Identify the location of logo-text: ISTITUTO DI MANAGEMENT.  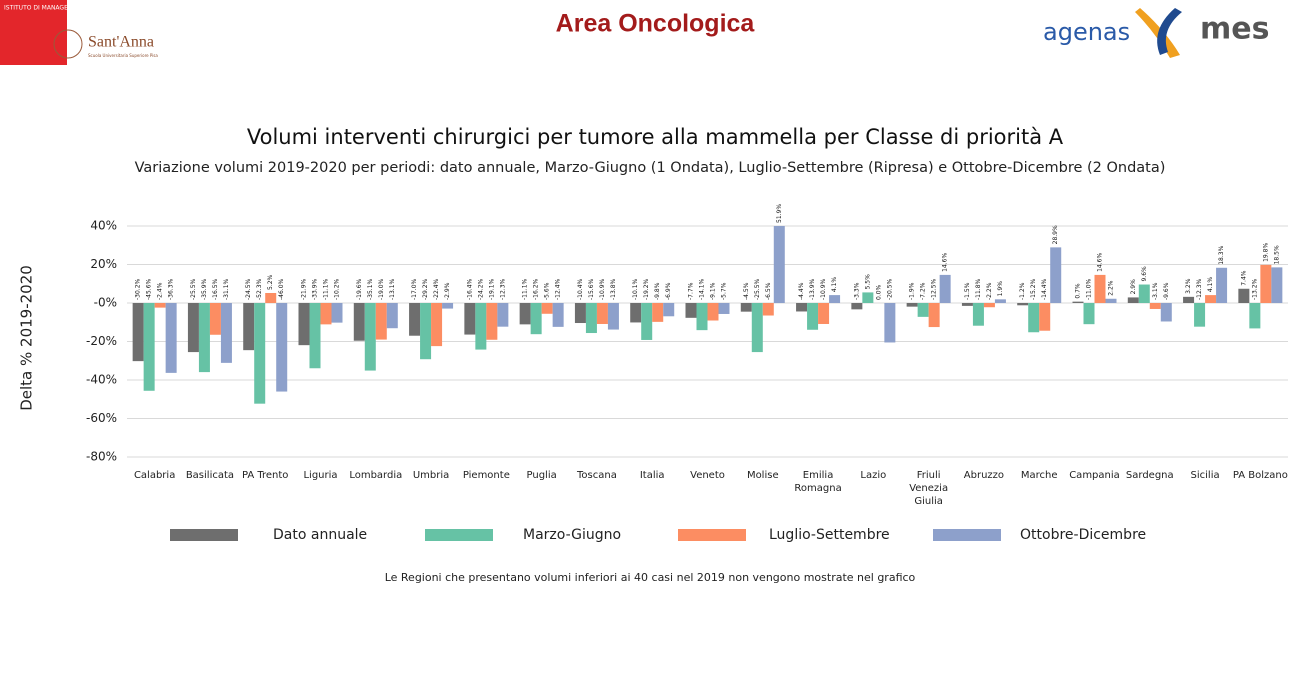
(44, 8).